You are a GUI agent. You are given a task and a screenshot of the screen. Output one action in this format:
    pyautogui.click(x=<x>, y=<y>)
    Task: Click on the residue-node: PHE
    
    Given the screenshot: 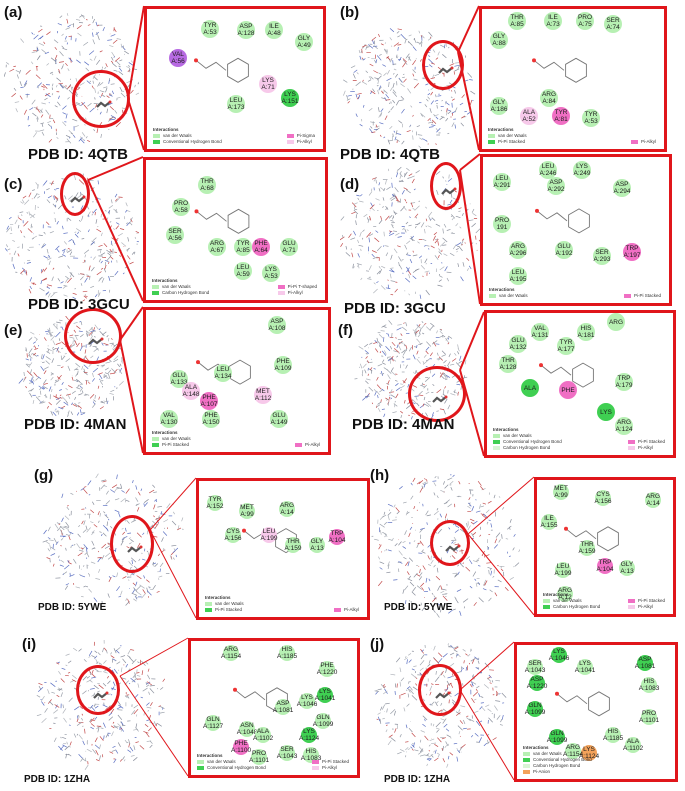 What is the action you would take?
    pyautogui.click(x=568, y=390)
    